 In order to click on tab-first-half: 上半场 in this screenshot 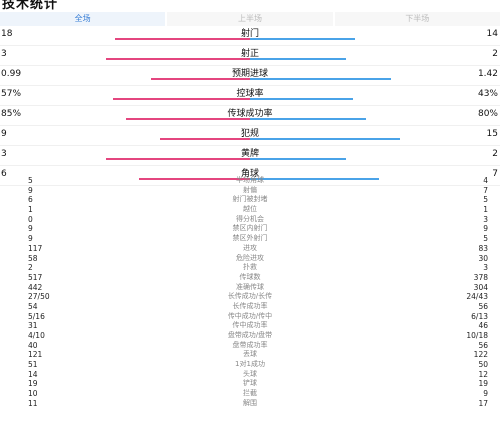, I will do `click(250, 19)`.